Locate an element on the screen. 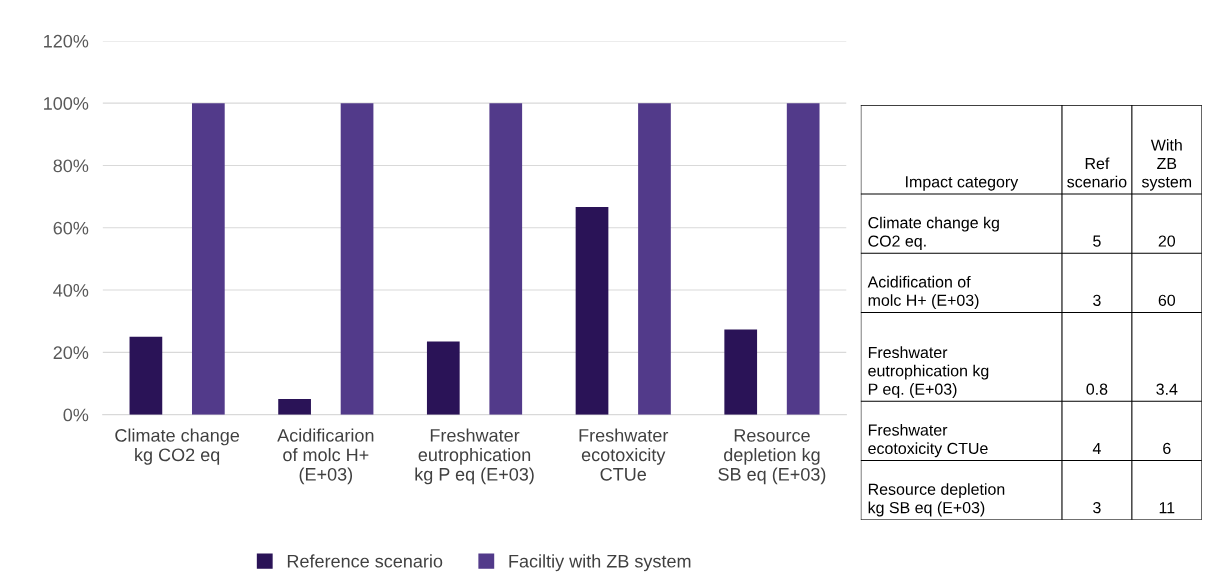  category-label: Acidification of molc H+ (E+03) is located at coordinates (923, 292).